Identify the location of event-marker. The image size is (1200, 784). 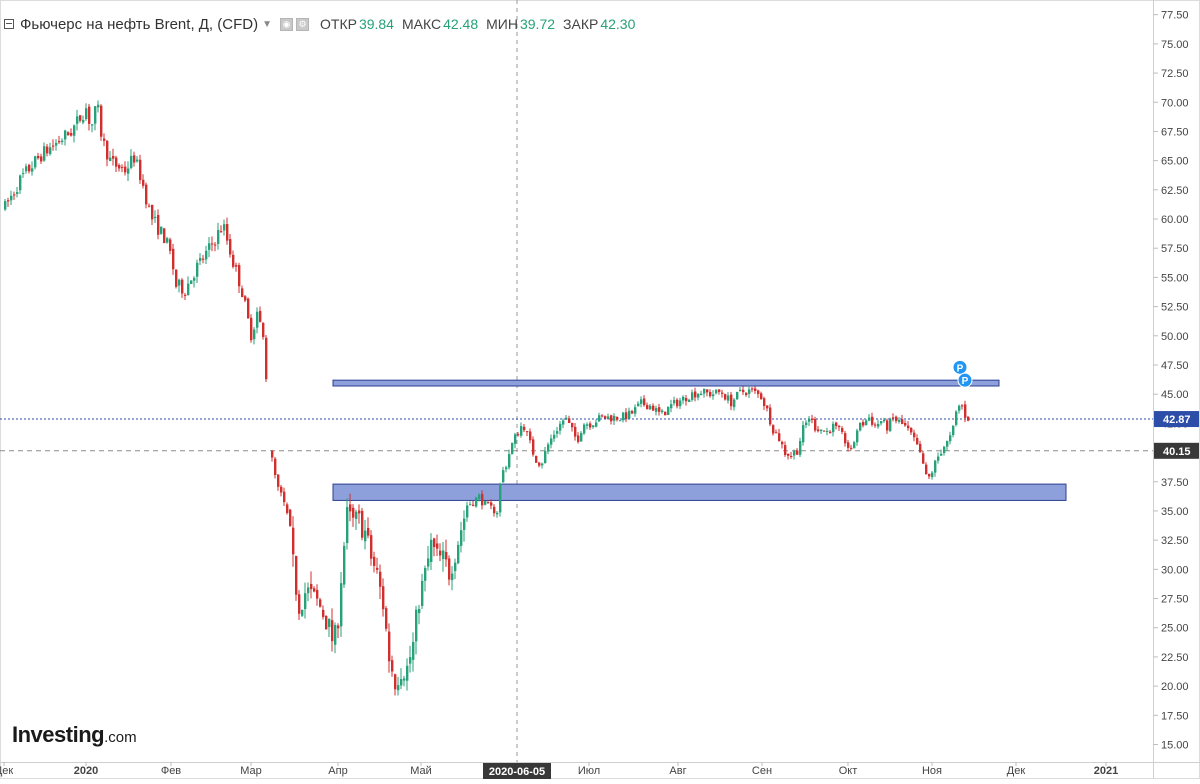
(960, 367).